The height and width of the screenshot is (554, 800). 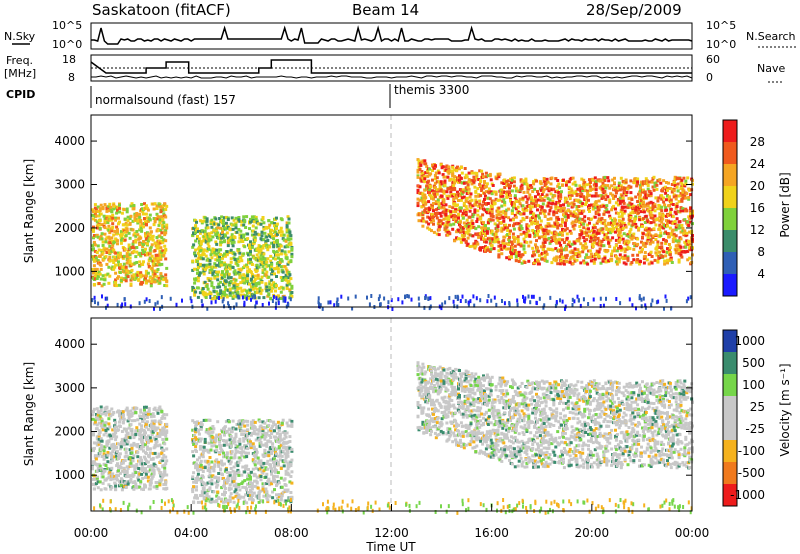 What do you see at coordinates (757, 142) in the screenshot?
I see `colorbar-tick-label: 28` at bounding box center [757, 142].